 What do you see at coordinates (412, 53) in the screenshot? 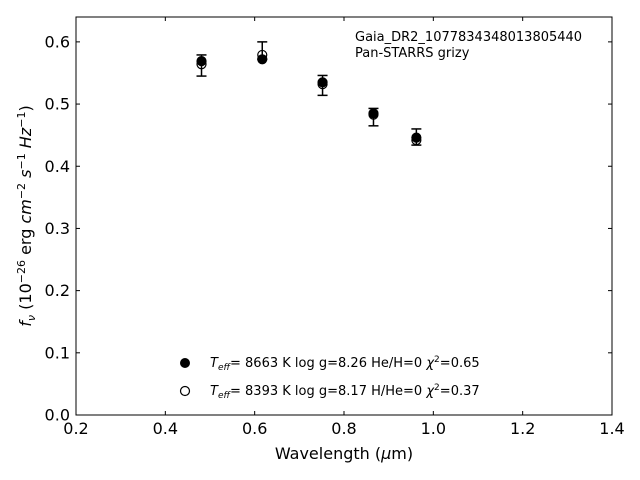
I see `survey-annotation: Pan-STARRS grizy` at bounding box center [412, 53].